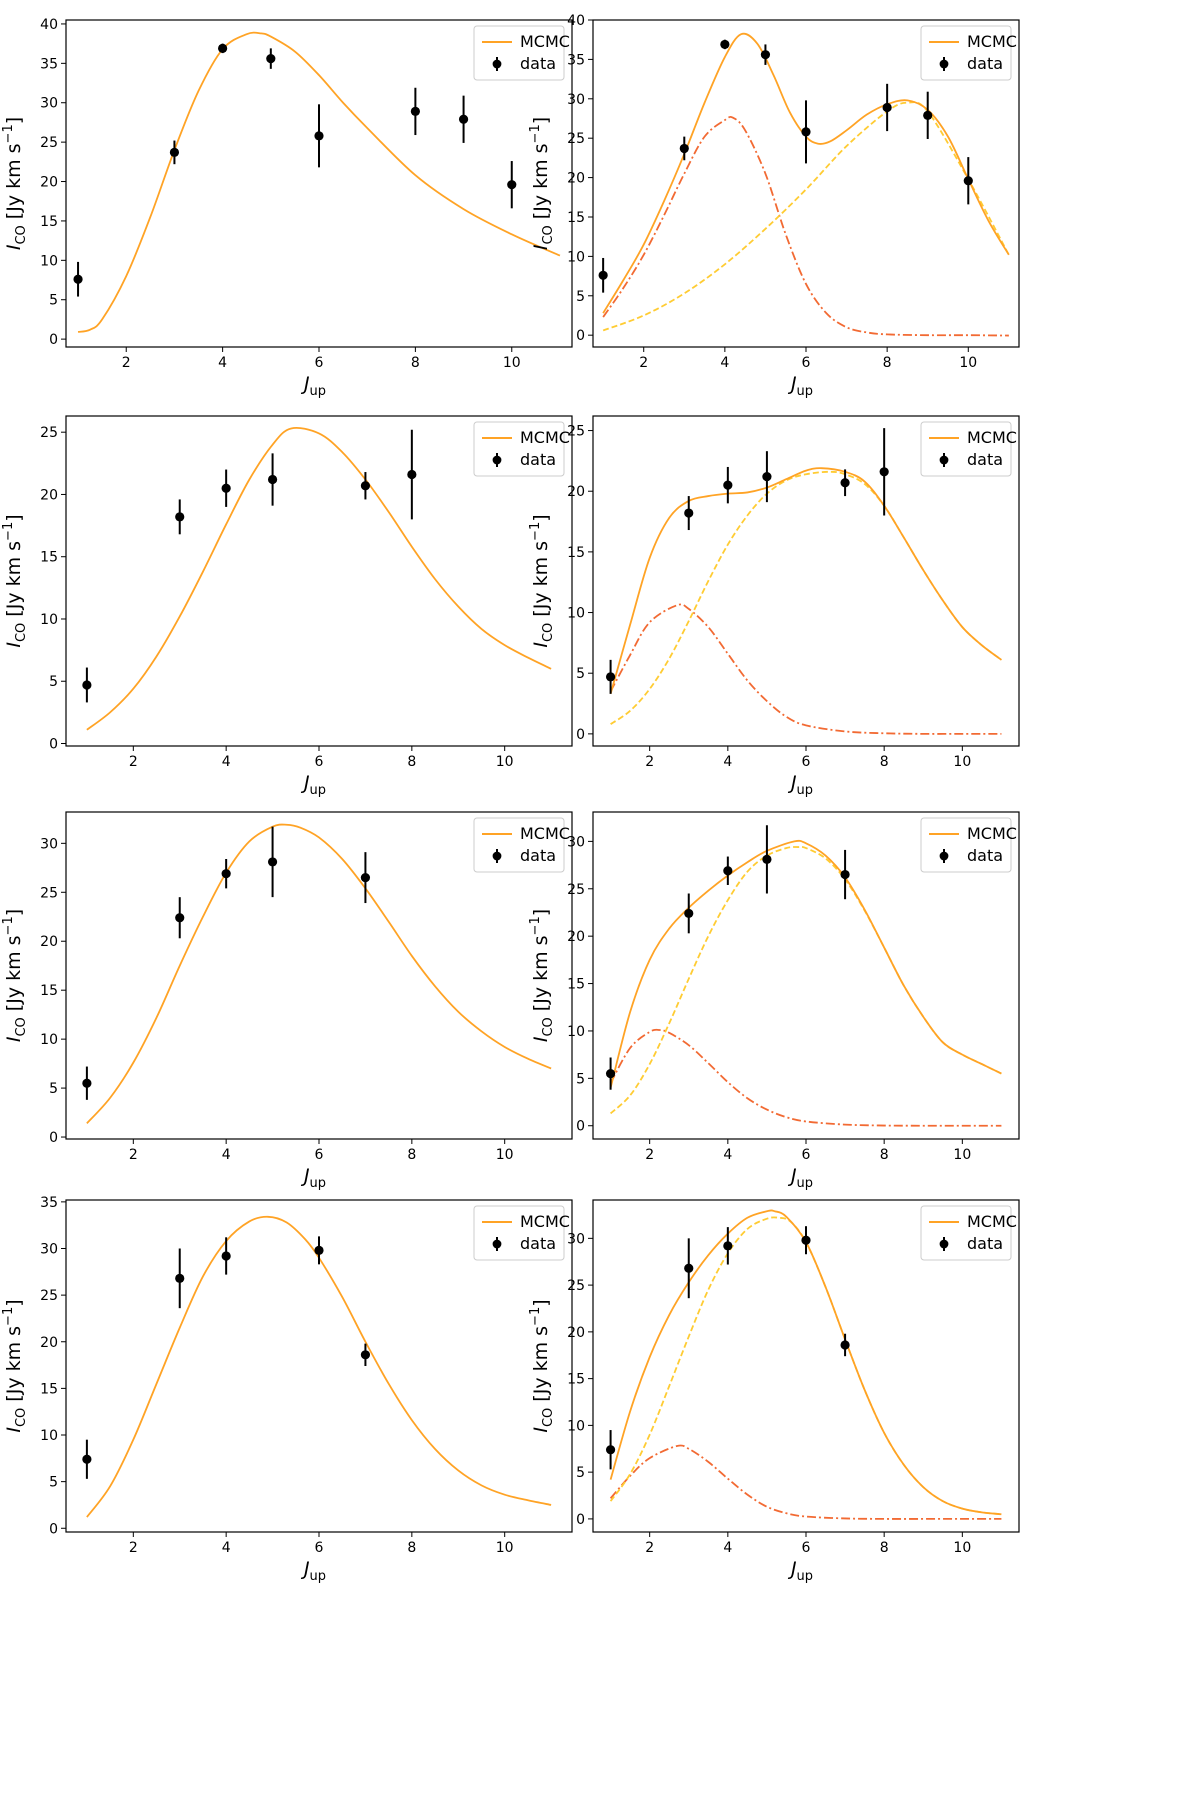 The image size is (1200, 1807). Describe the element at coordinates (319, 973) in the screenshot. I see `plot-area` at that location.